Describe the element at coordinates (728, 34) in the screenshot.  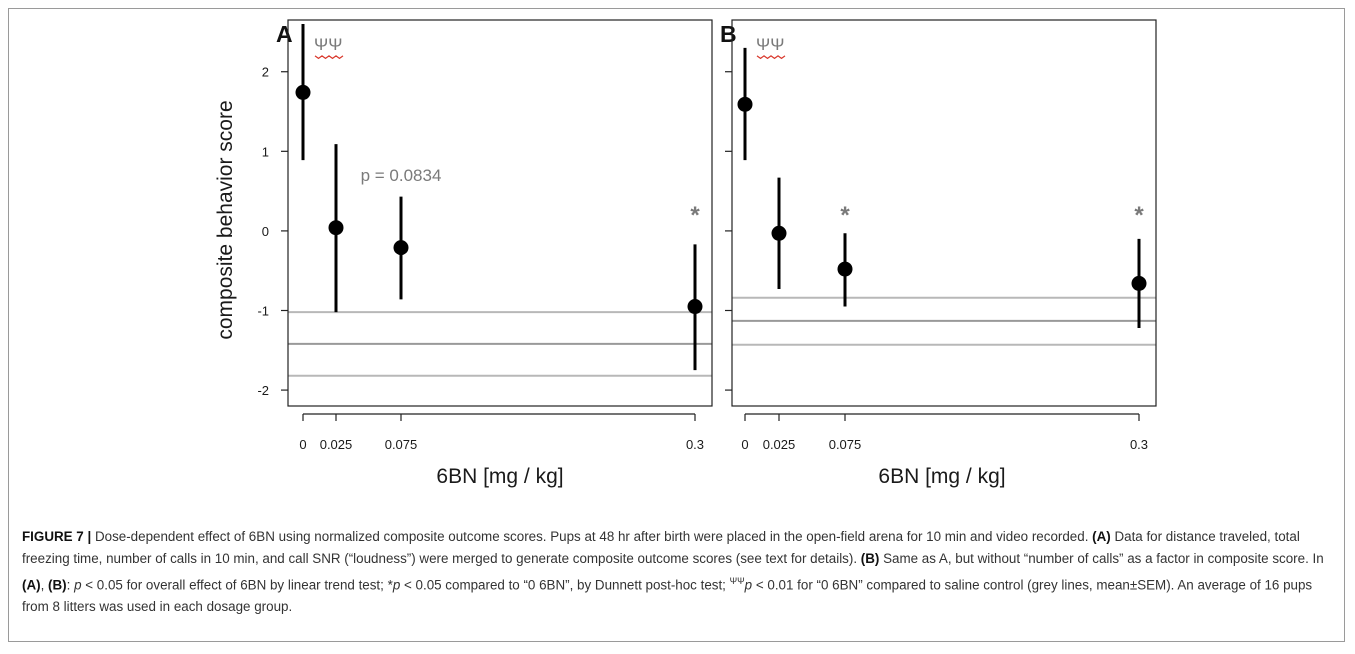
I see `panel-label-b: B` at that location.